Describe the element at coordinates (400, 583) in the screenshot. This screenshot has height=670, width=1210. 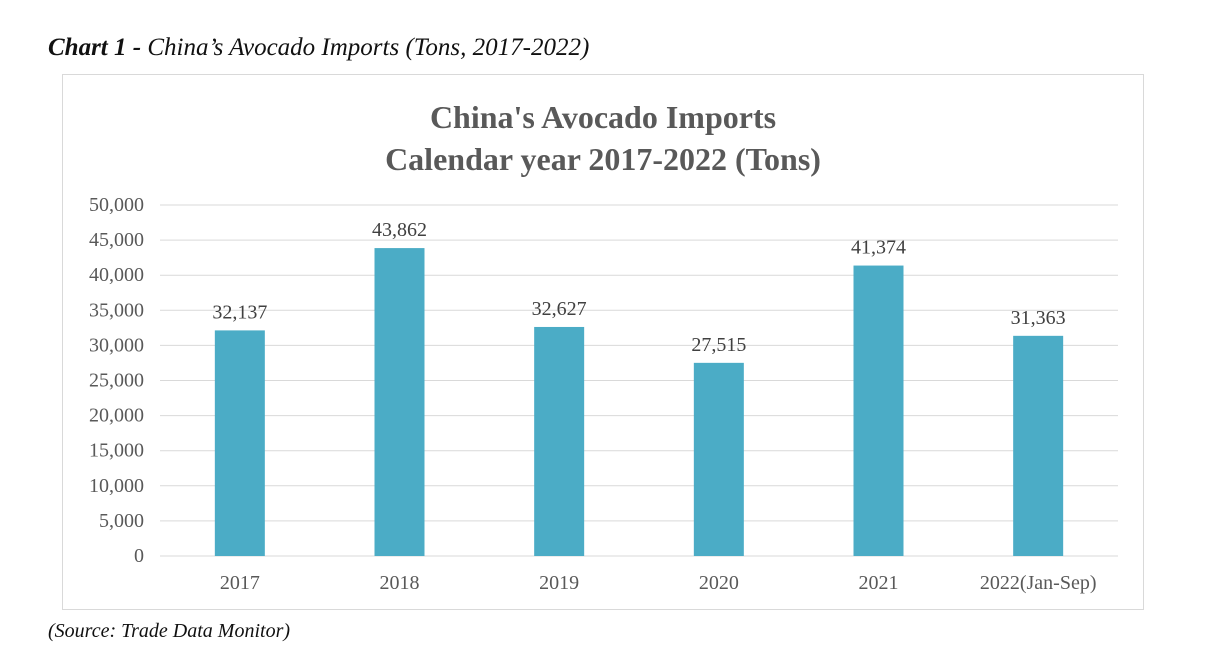
I see `x-tick-label: 2018` at that location.